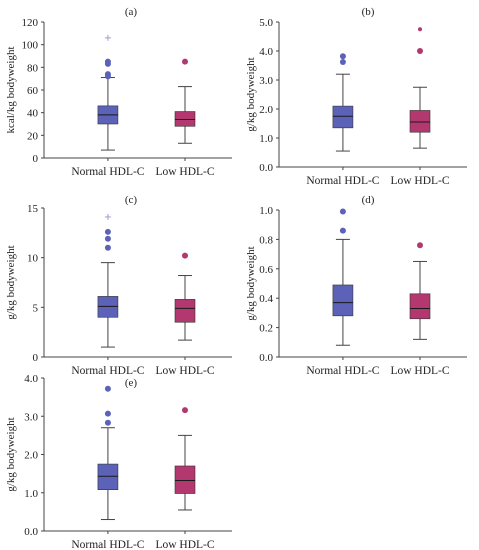 The width and height of the screenshot is (479, 550). Describe the element at coordinates (266, 23) in the screenshot. I see `y-tick-label: 5.0` at that location.